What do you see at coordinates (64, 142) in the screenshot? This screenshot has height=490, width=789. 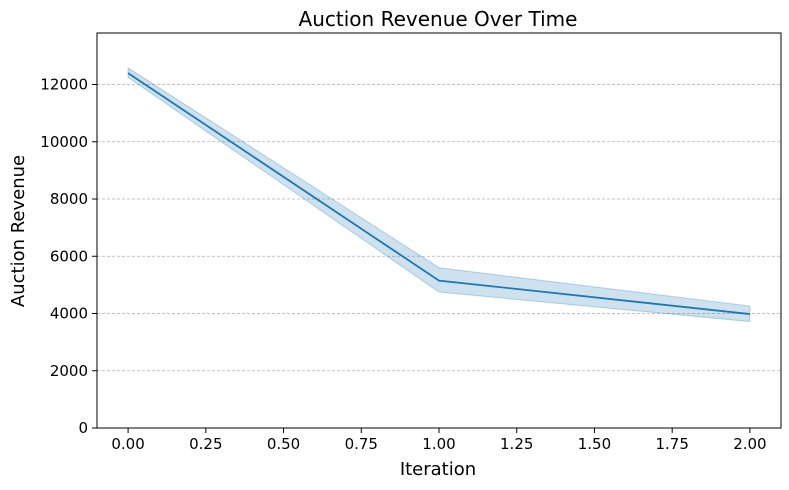 I see `y-tick-label: 10000` at bounding box center [64, 142].